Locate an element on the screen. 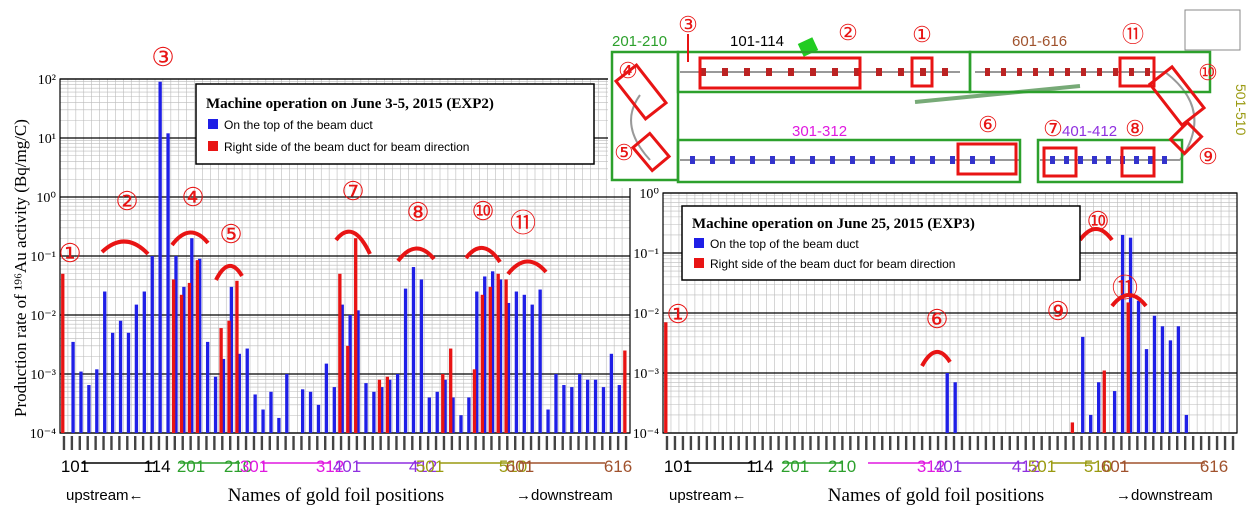 The image size is (1250, 507). group-label: 401 is located at coordinates (948, 466).